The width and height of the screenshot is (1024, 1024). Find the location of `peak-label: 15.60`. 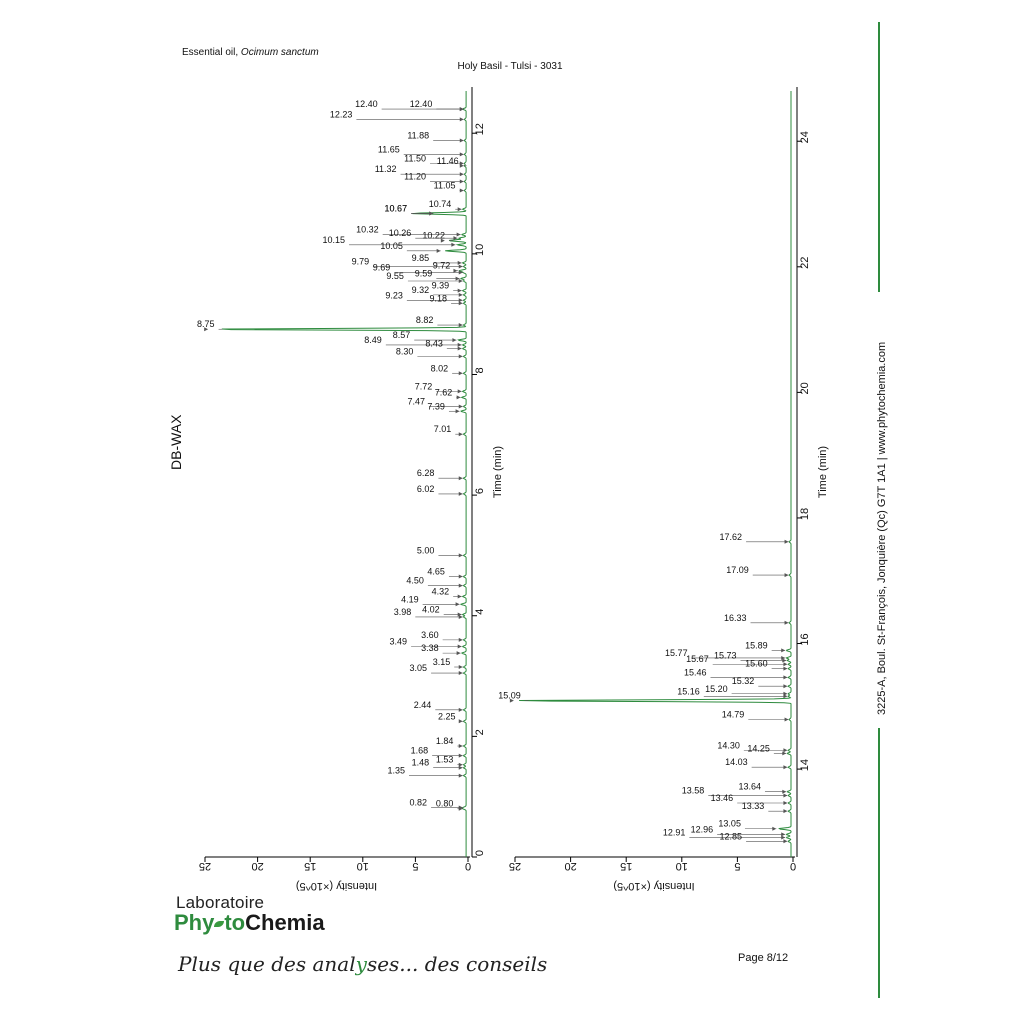

peak-label: 15.60 is located at coordinates (756, 664).